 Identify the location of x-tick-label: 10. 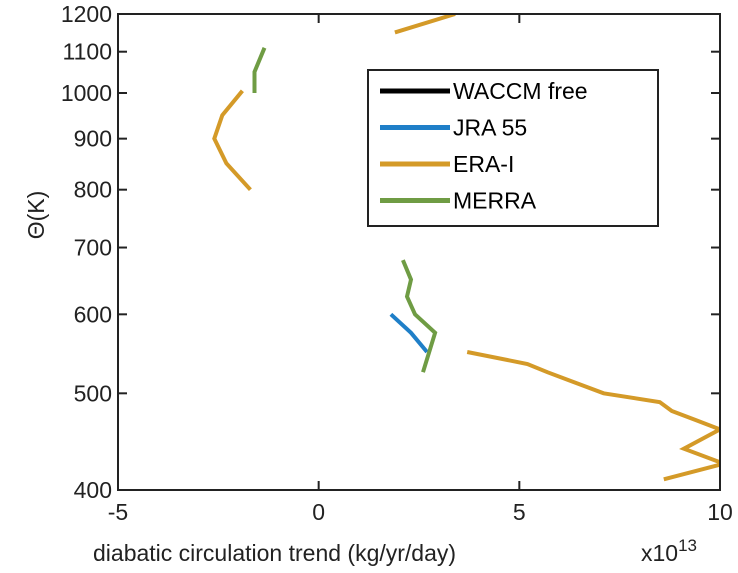
(720, 512).